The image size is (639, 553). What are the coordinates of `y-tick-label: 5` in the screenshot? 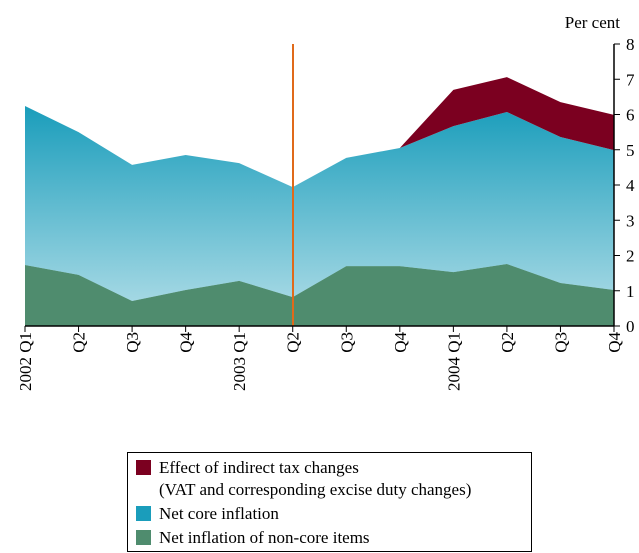 It's located at (630, 150).